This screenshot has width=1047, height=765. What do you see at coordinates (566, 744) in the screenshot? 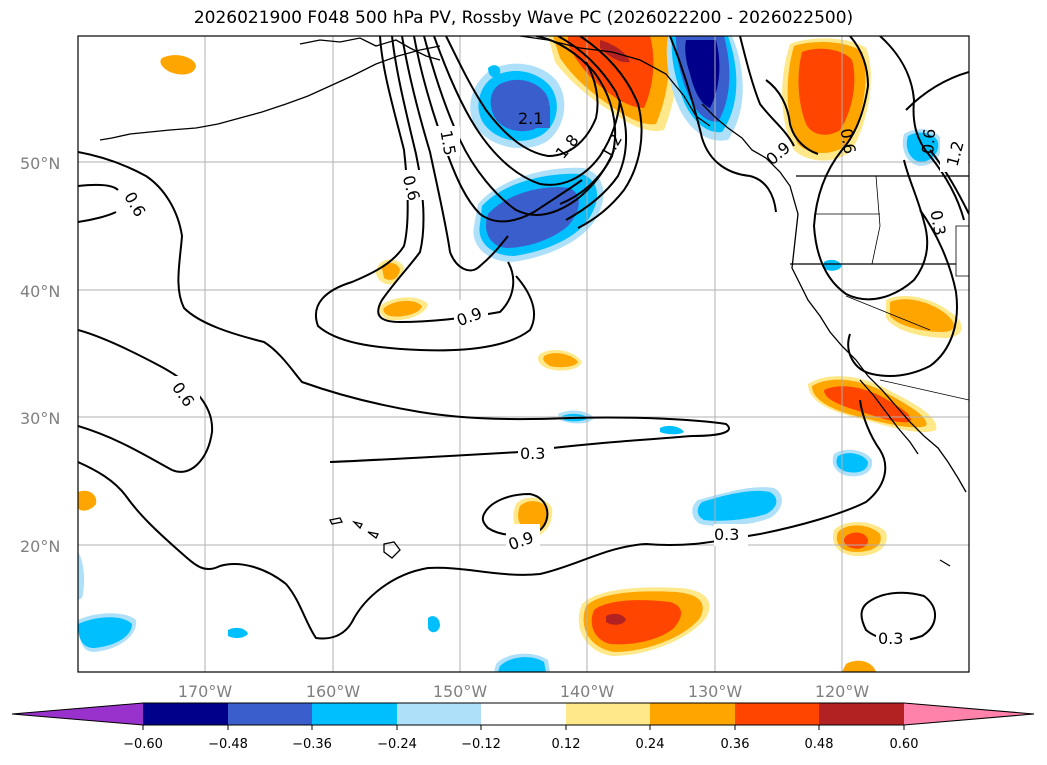
I see `colorbar-tick-label: 0.12` at bounding box center [566, 744].